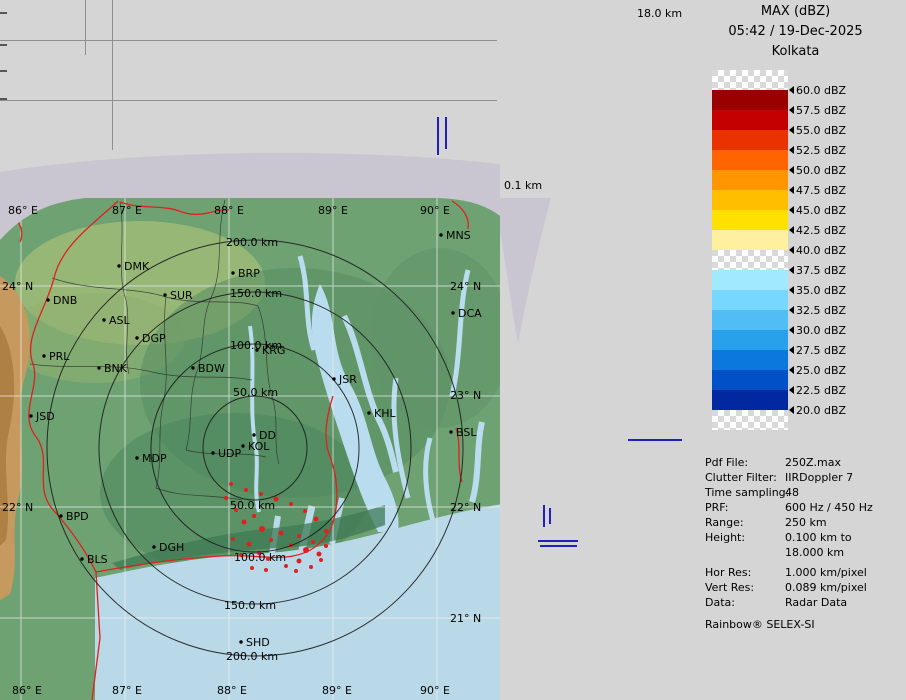  Describe the element at coordinates (458, 235) in the screenshot. I see `station-label: MNS` at that location.